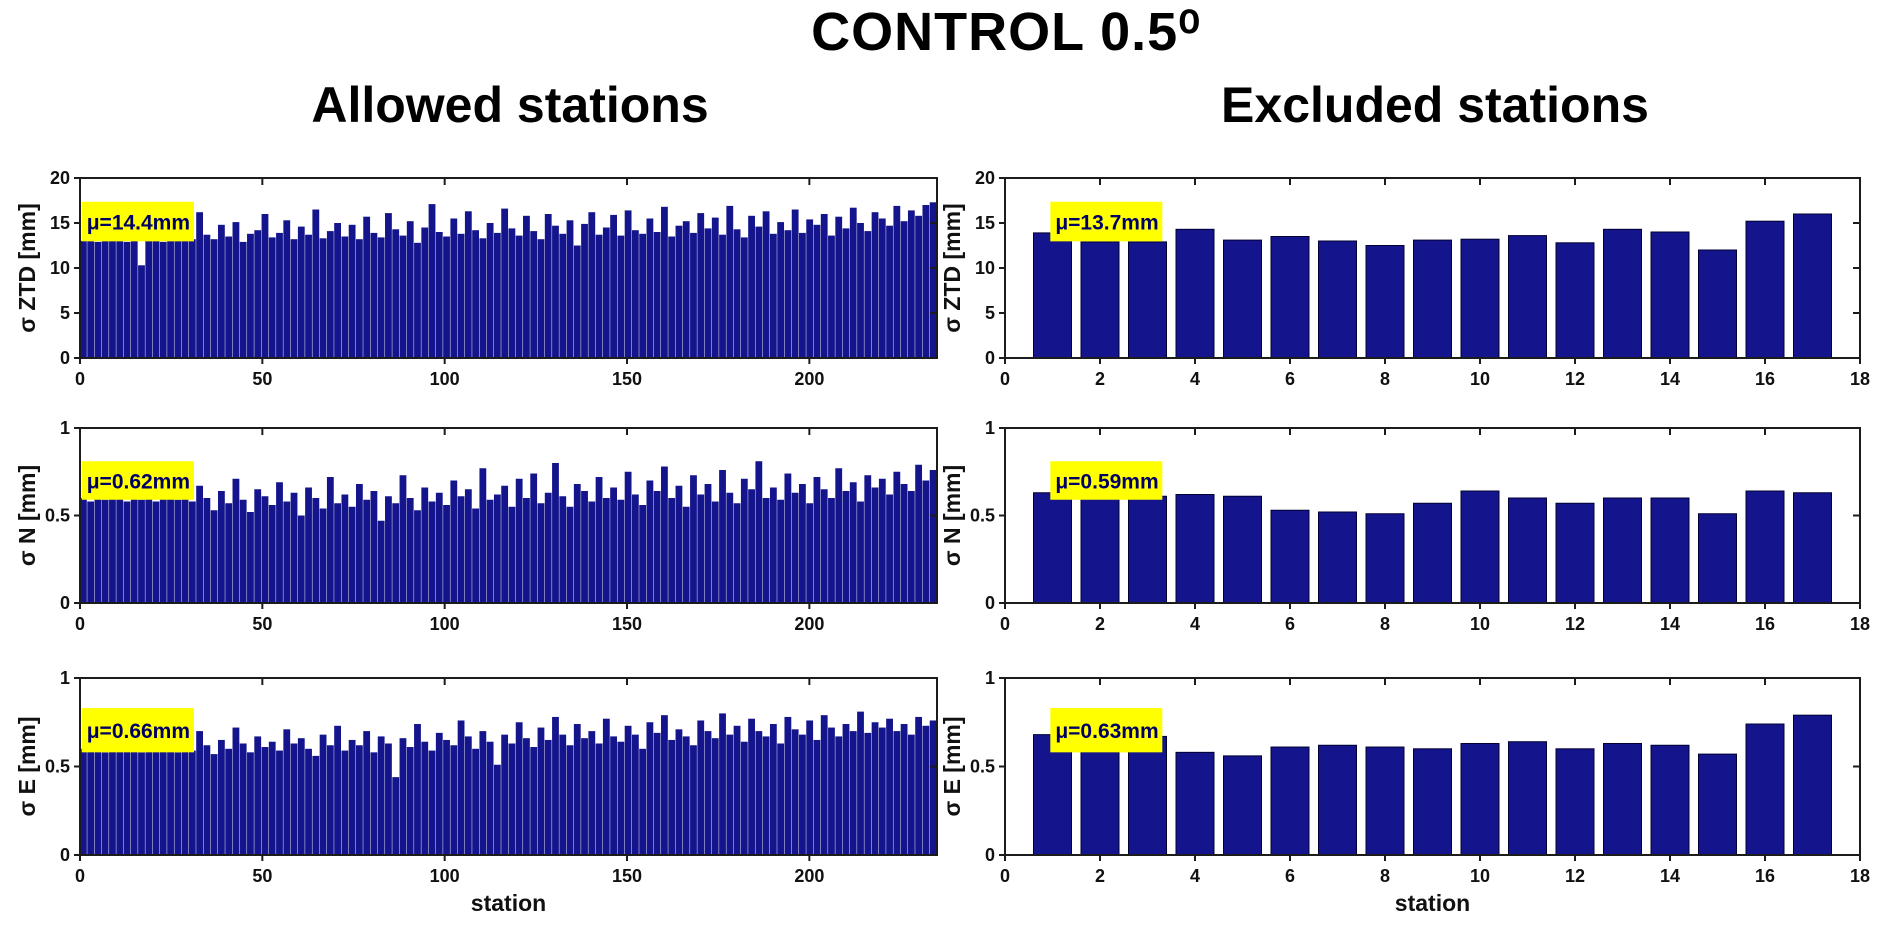 The width and height of the screenshot is (1892, 930). Describe the element at coordinates (1575, 876) in the screenshot. I see `x-tick-label: 12` at that location.